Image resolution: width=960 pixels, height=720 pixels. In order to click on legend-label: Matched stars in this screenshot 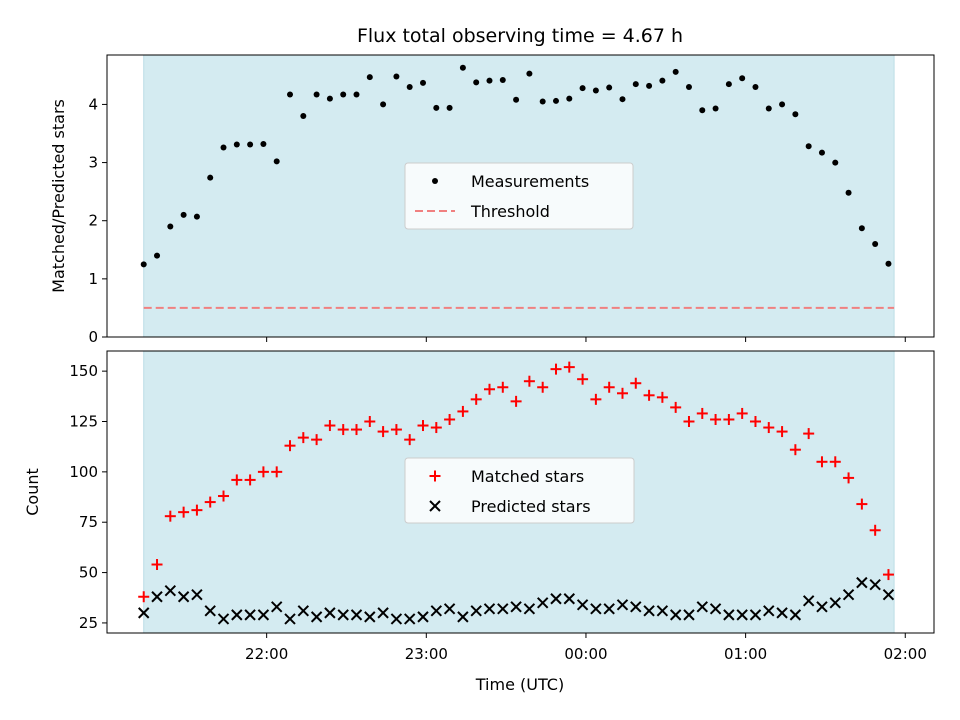, I will do `click(527, 476)`.